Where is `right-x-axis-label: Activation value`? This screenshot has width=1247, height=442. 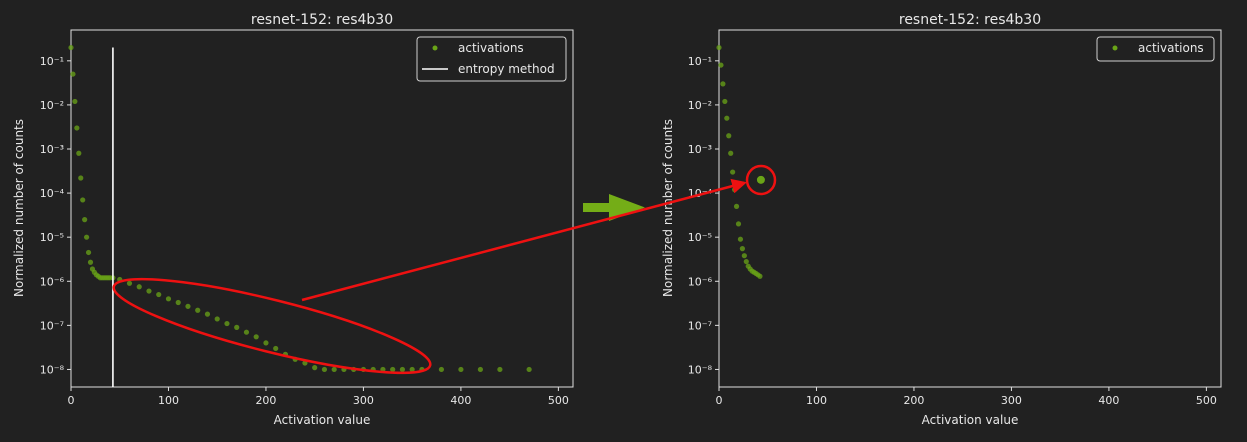 right-x-axis-label: Activation value is located at coordinates (970, 420).